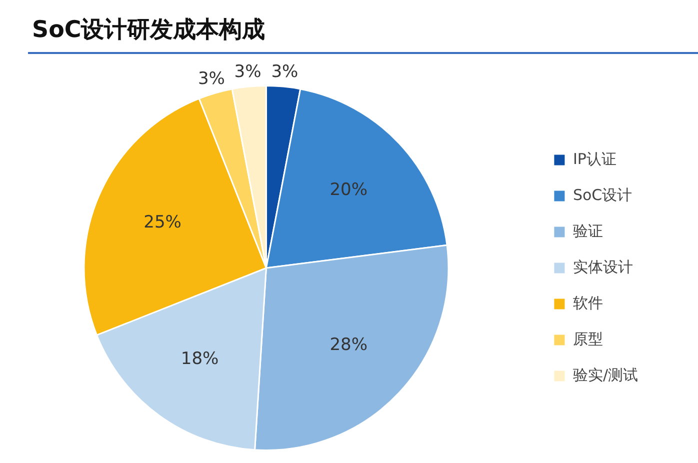 This screenshot has height=463, width=698. What do you see at coordinates (587, 231) in the screenshot?
I see `legend-label: 验证` at bounding box center [587, 231].